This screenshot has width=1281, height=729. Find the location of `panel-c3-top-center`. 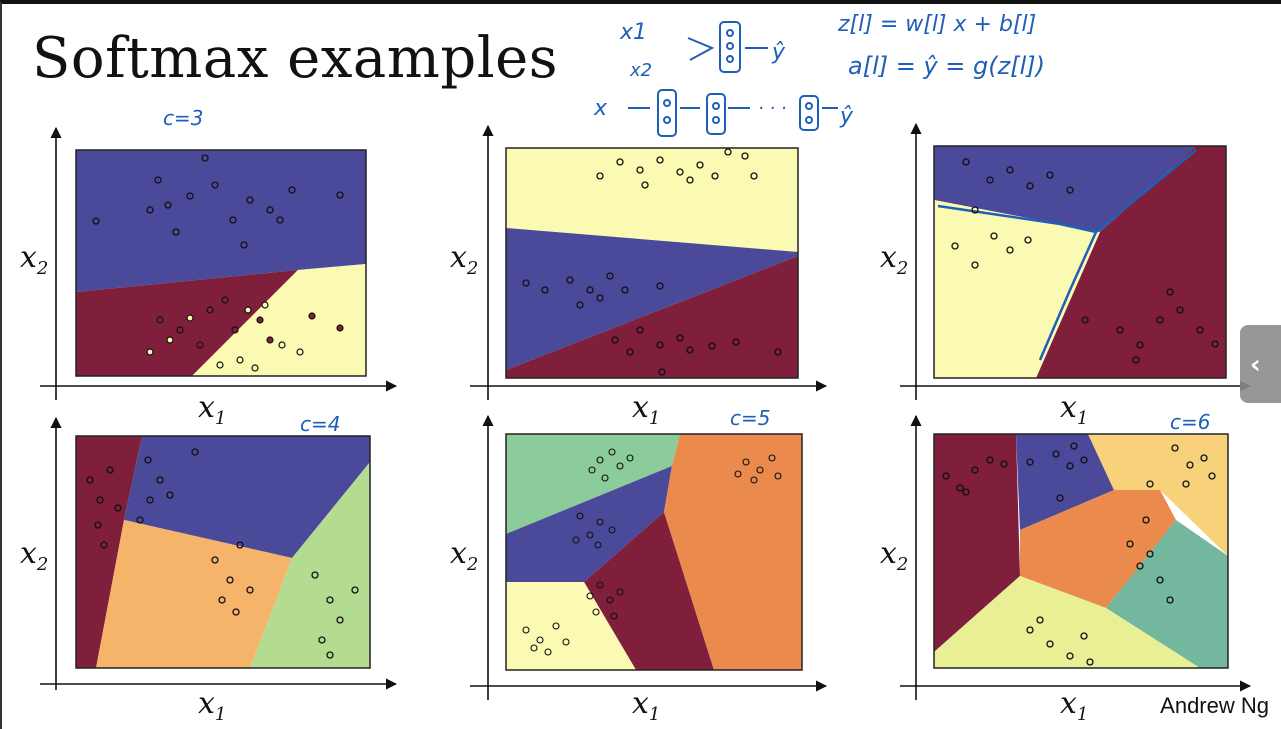

panel-c3-top-center is located at coordinates (649, 262).